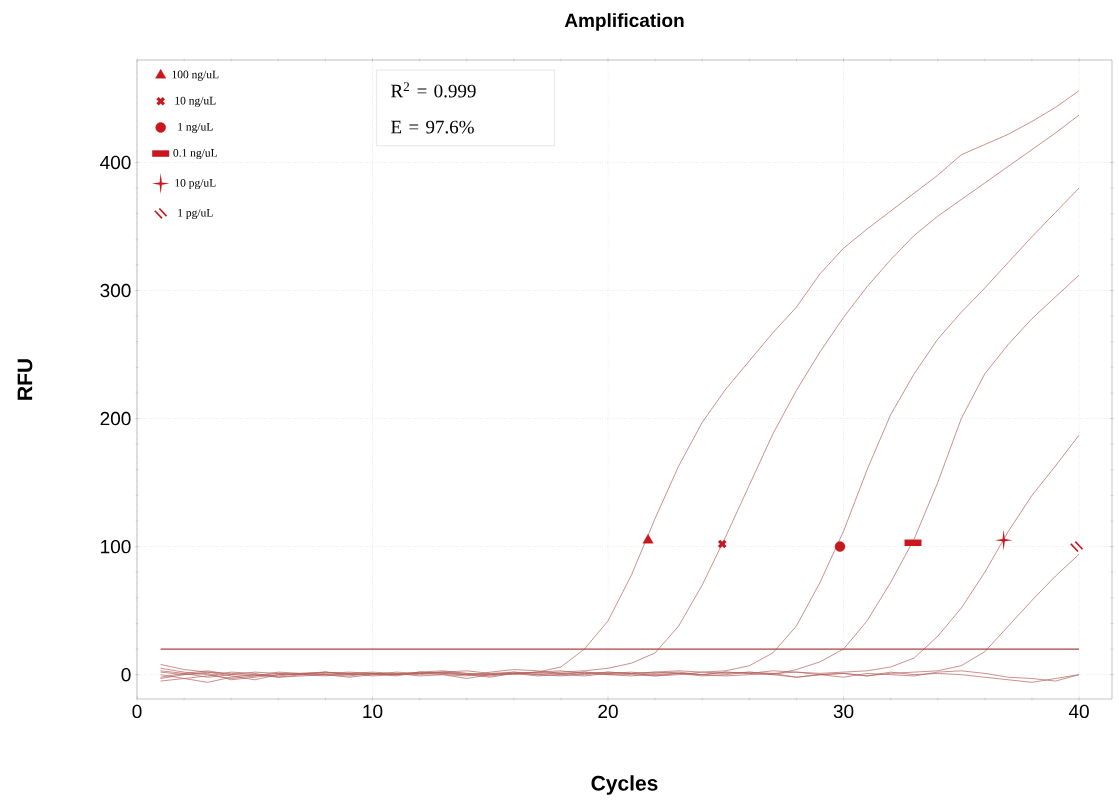 This screenshot has height=804, width=1119. What do you see at coordinates (373, 711) in the screenshot?
I see `x-tick-label: 10` at bounding box center [373, 711].